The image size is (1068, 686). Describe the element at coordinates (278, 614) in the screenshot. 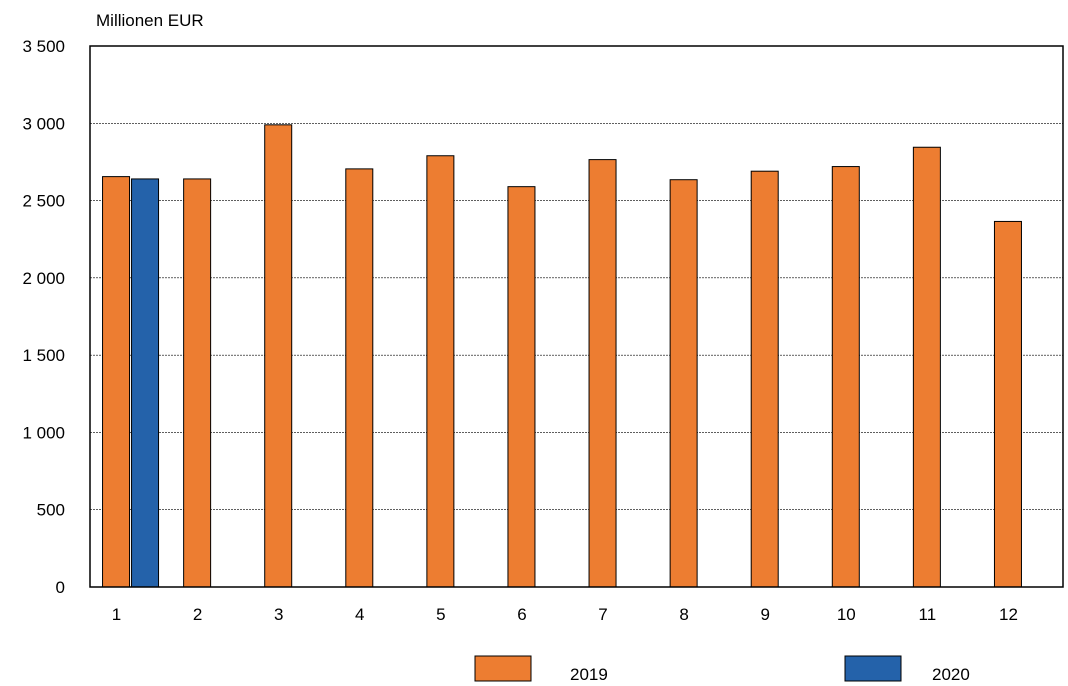

I see `x-tick-label: 3` at that location.